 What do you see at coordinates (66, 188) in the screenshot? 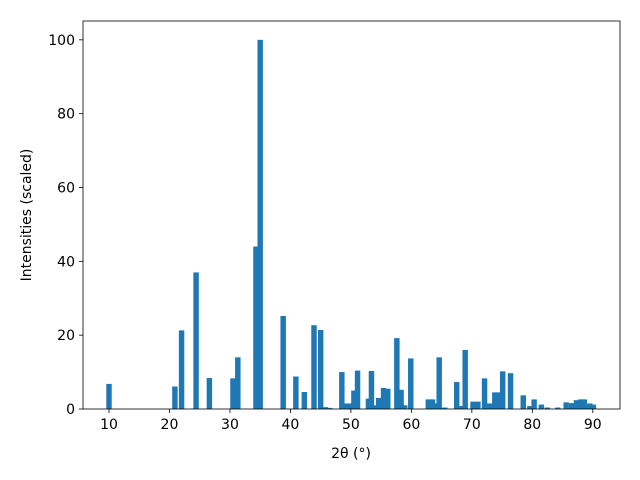
I see `y-tick-label: 60` at bounding box center [66, 188].